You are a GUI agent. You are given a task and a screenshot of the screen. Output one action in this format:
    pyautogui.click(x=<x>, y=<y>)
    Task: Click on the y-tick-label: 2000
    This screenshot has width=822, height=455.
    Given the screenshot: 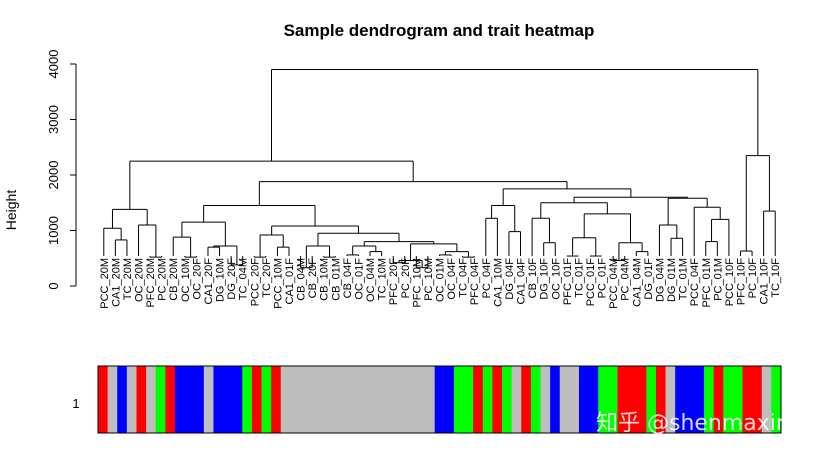 What is the action you would take?
    pyautogui.click(x=53, y=175)
    